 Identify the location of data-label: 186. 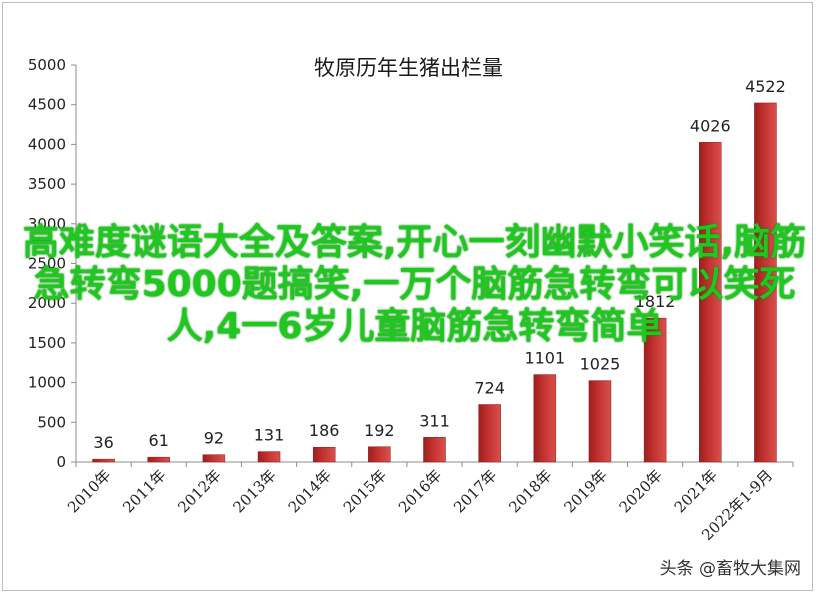
(324, 430).